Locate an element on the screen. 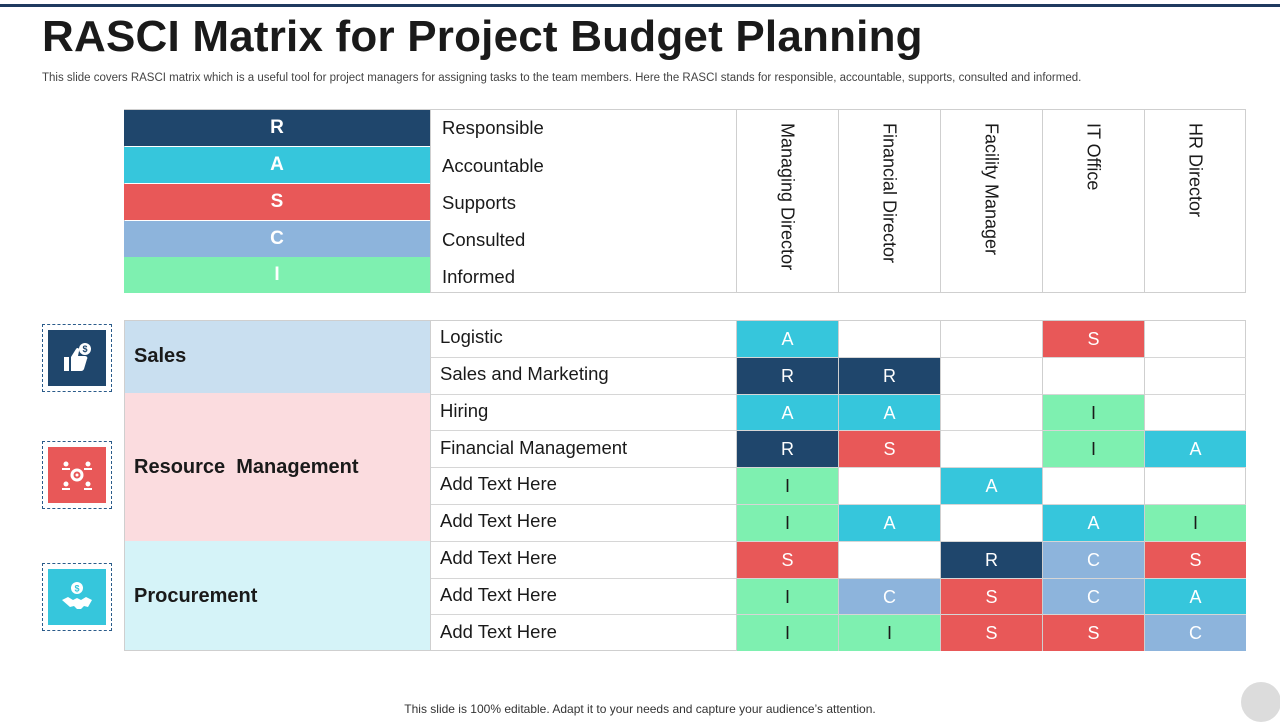 Image resolution: width=1280 pixels, height=722 pixels. group-procurement: Procurement is located at coordinates (277, 596).